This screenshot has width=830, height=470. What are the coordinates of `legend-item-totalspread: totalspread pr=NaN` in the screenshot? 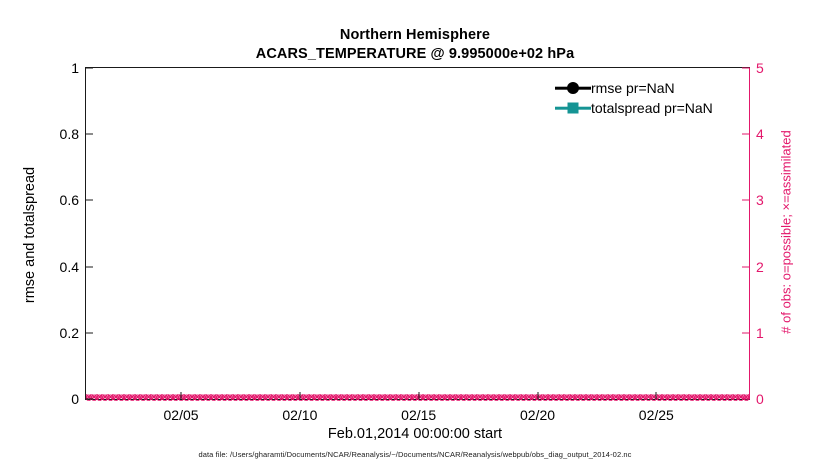 It's located at (634, 108).